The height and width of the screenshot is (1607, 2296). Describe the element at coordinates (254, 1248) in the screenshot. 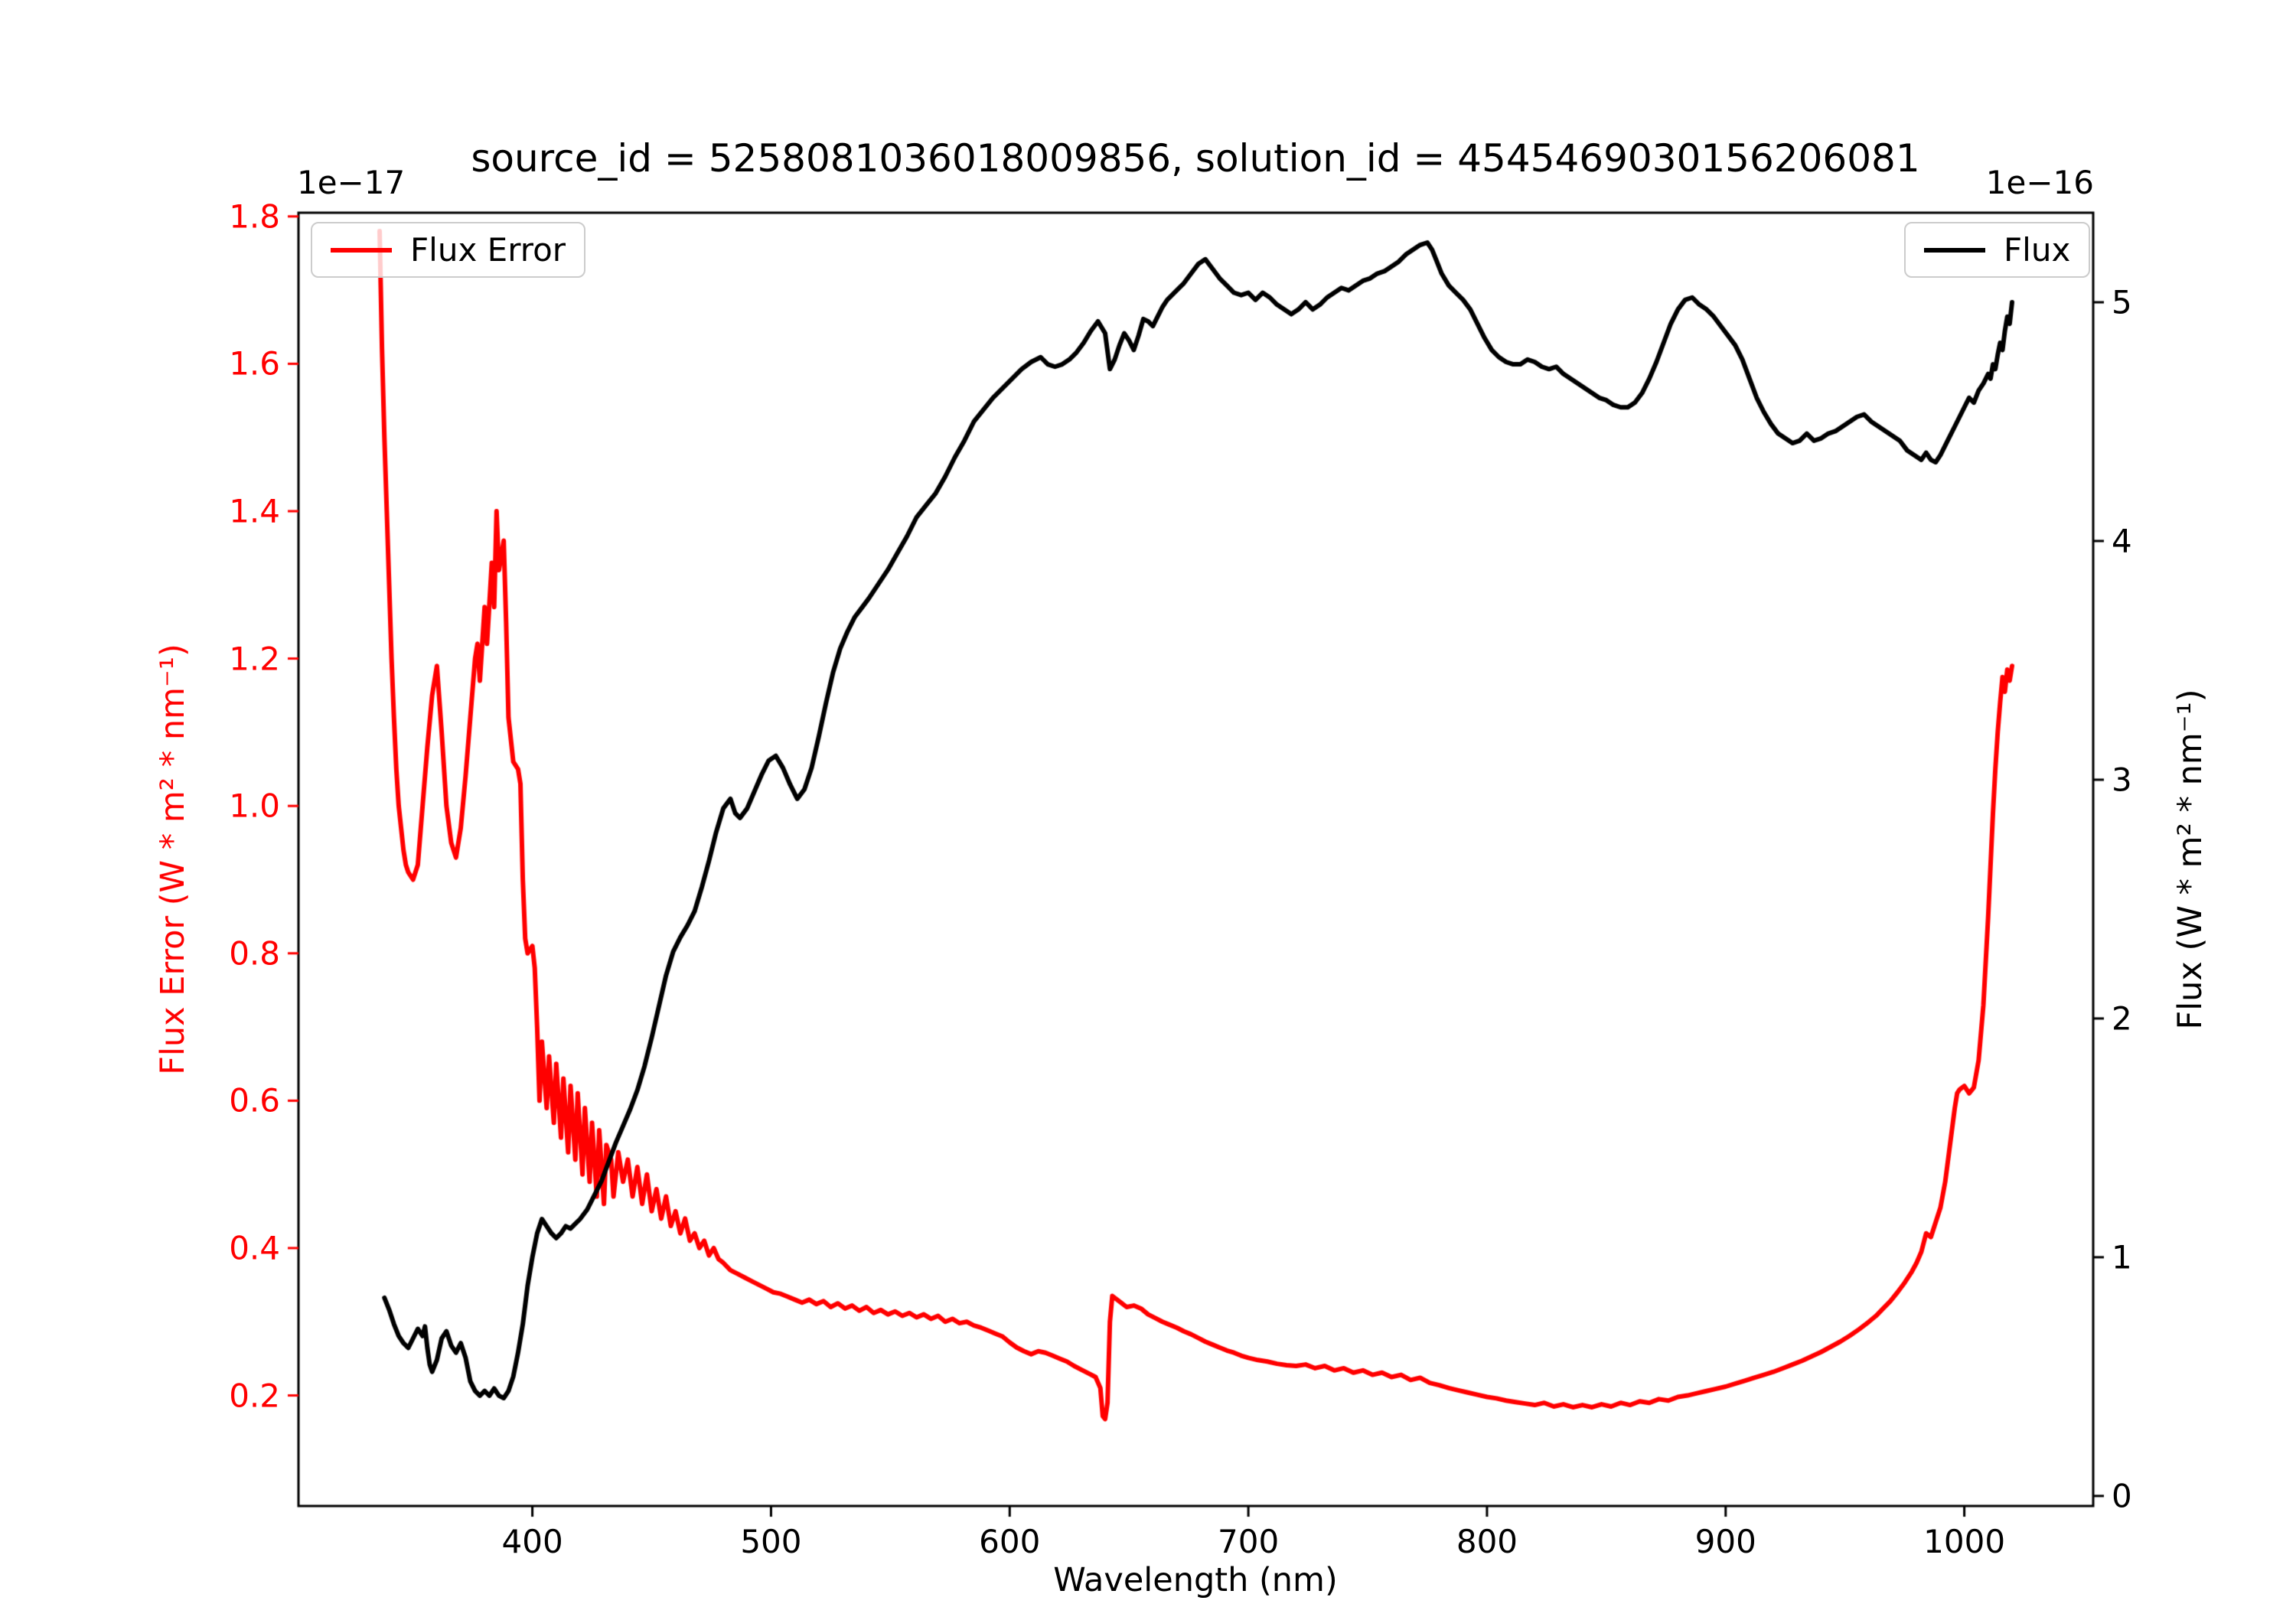

I see `y-tick-label-left: 0.4` at that location.